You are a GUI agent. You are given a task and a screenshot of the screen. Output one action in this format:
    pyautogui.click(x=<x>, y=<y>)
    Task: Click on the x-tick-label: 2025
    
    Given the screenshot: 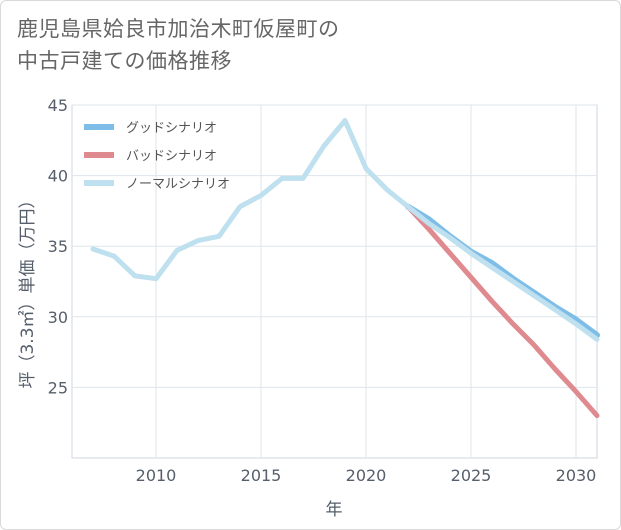 What is the action you would take?
    pyautogui.click(x=471, y=475)
    